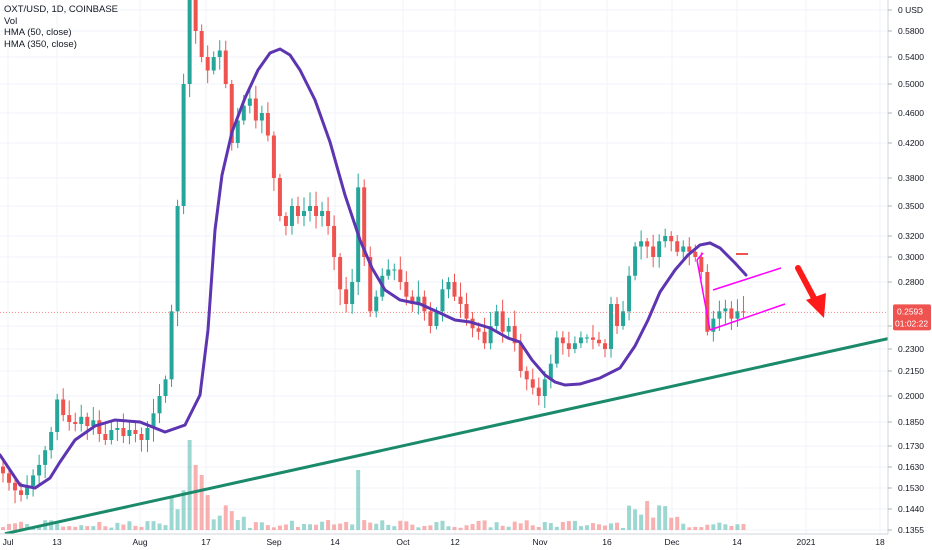 The height and width of the screenshot is (550, 932). I want to click on time-tick-label: 14, so click(737, 542).